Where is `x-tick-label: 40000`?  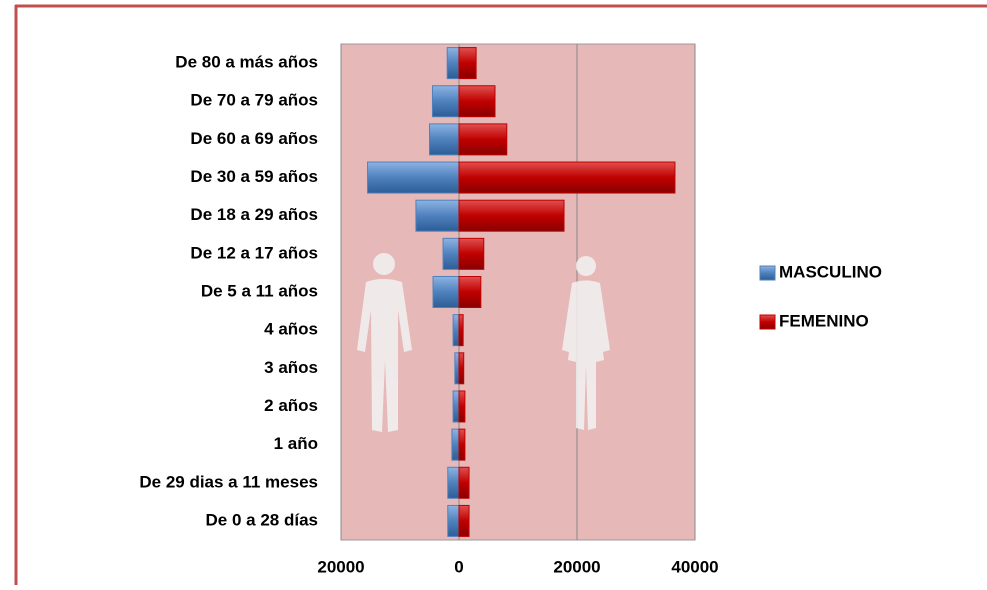 x-tick-label: 40000 is located at coordinates (694, 566).